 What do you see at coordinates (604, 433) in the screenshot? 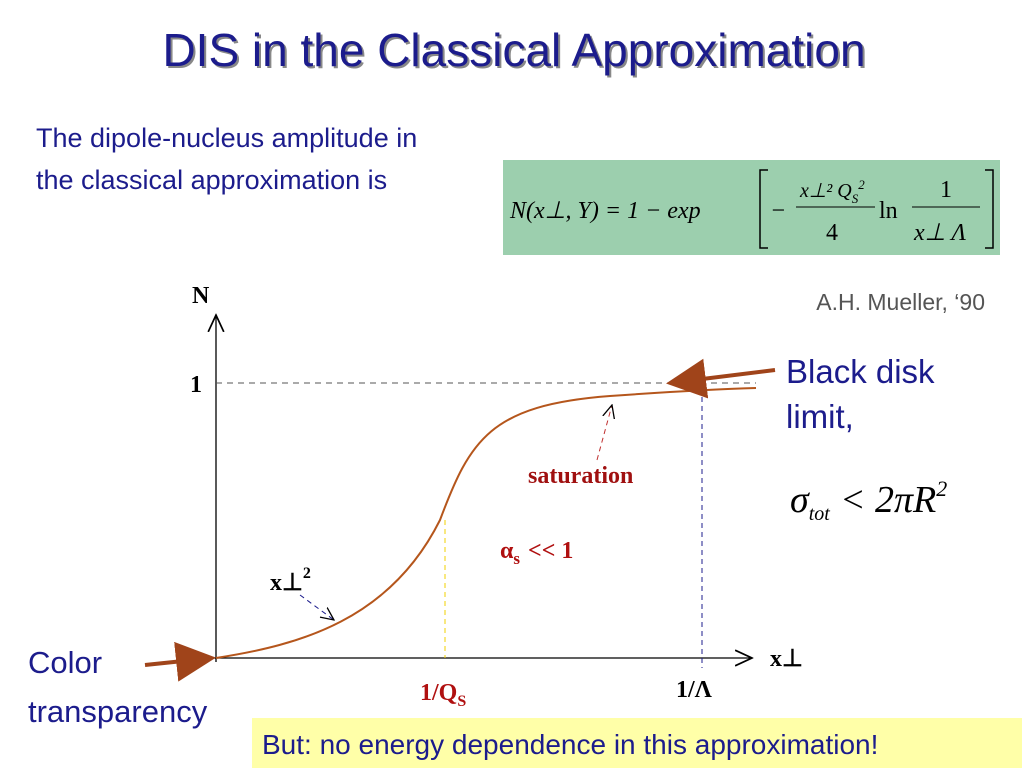
I see `saturation-arrow` at bounding box center [604, 433].